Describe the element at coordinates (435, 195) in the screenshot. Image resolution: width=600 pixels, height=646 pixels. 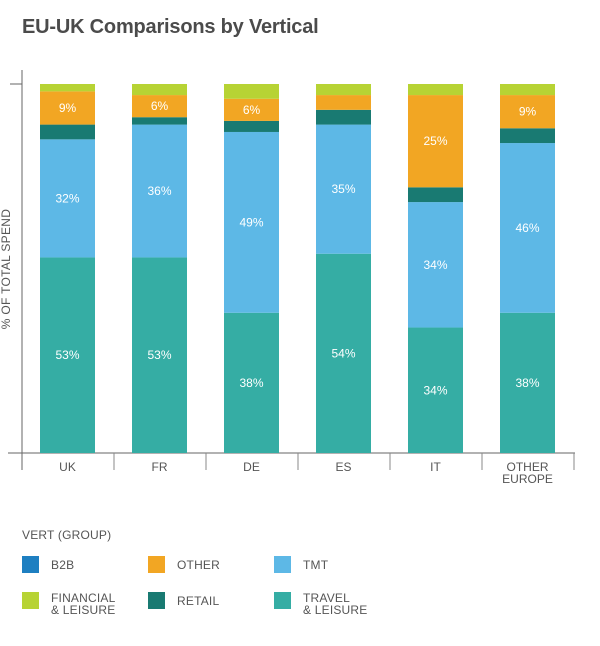
I see `bar-it-retail` at that location.